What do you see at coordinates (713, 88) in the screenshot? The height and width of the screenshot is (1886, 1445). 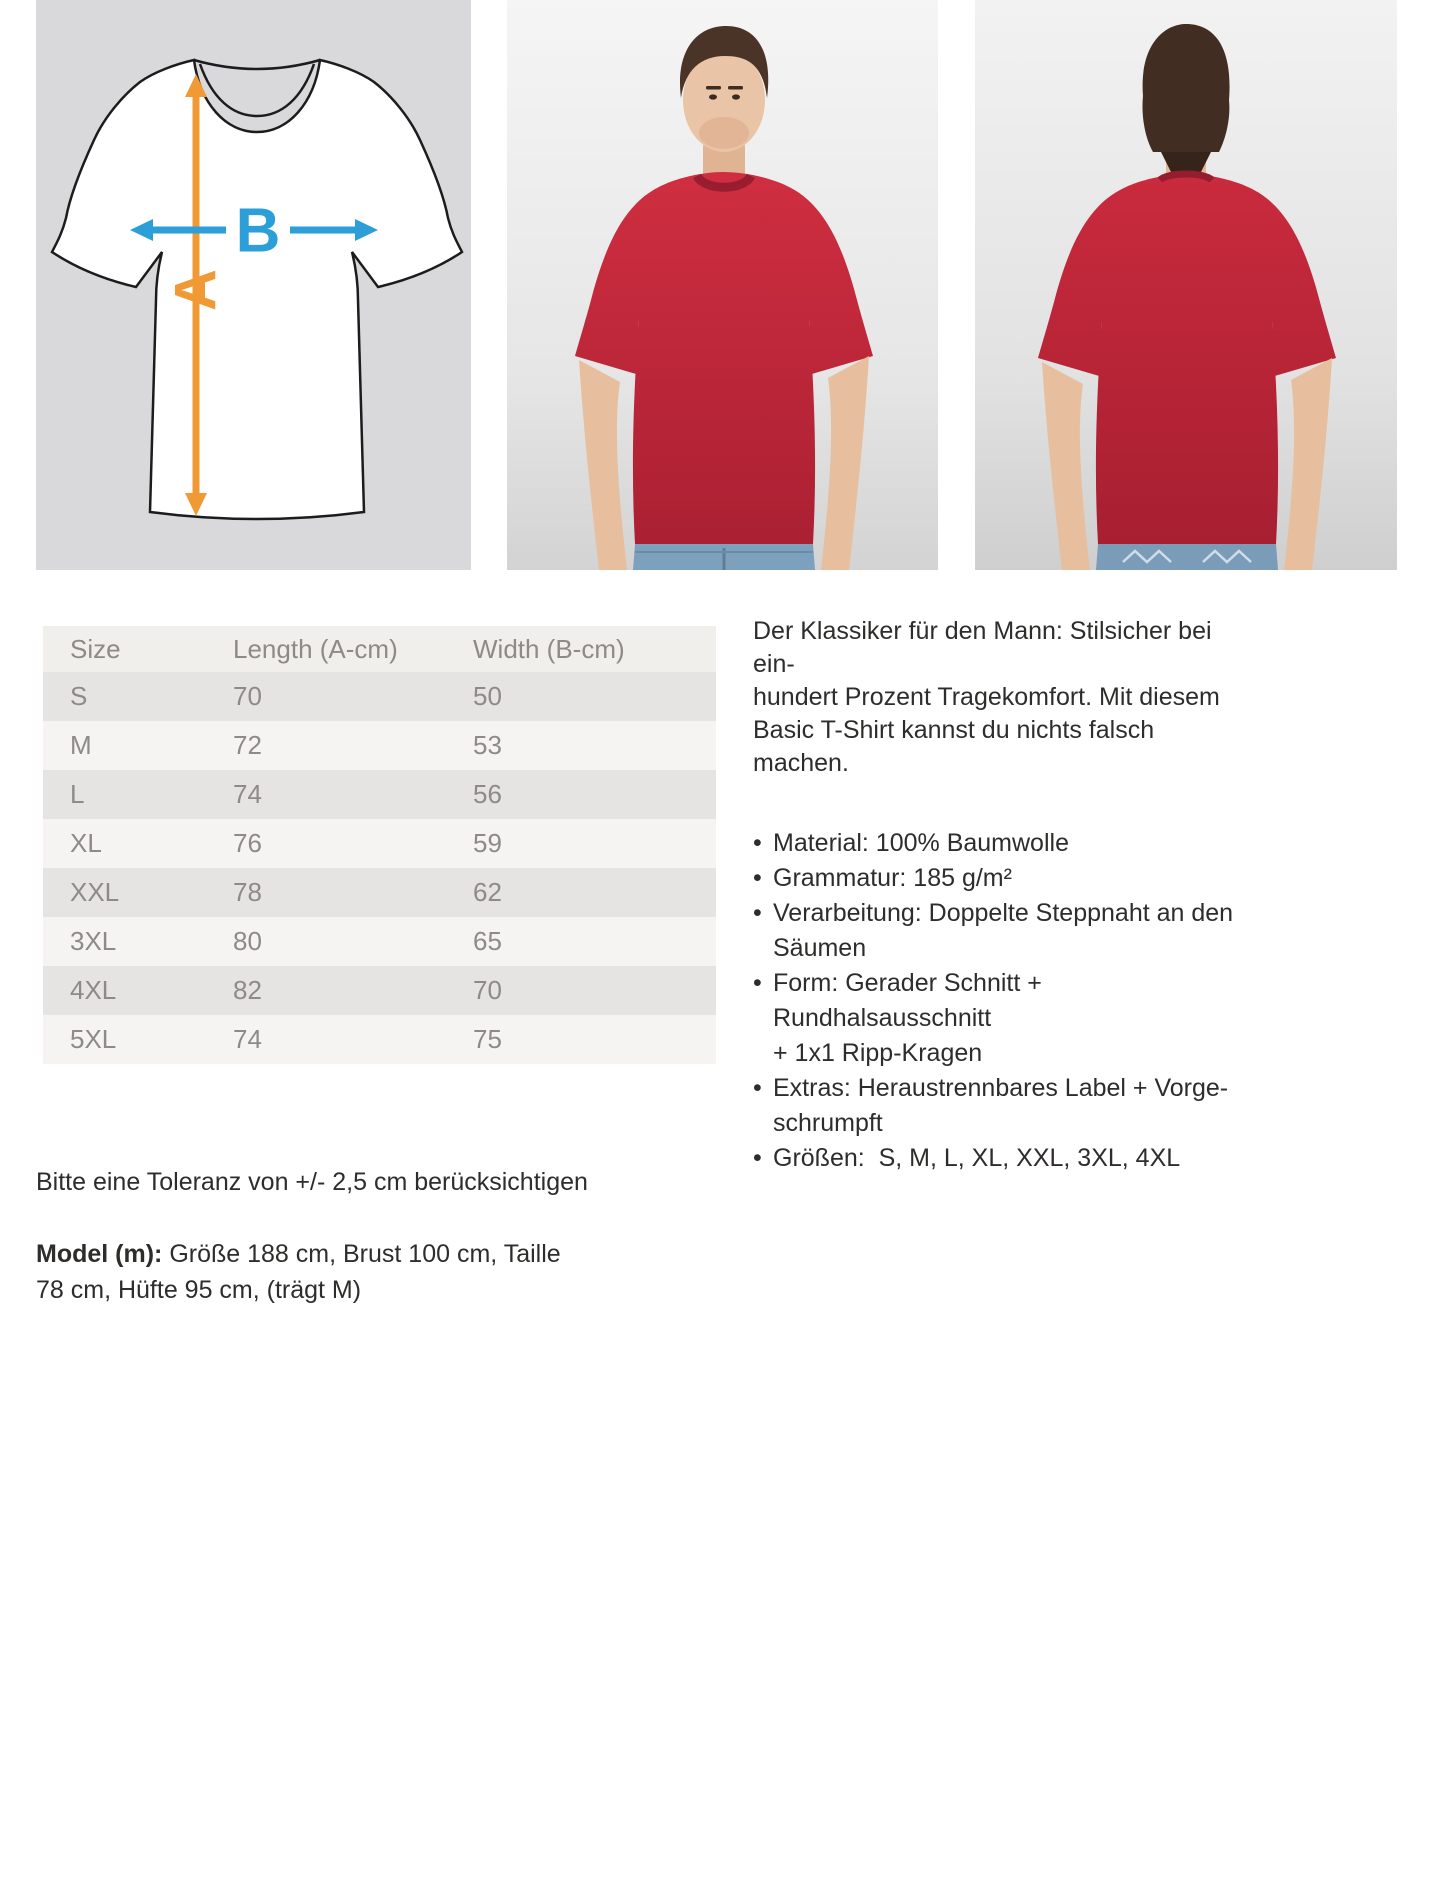 I see `left-brow` at bounding box center [713, 88].